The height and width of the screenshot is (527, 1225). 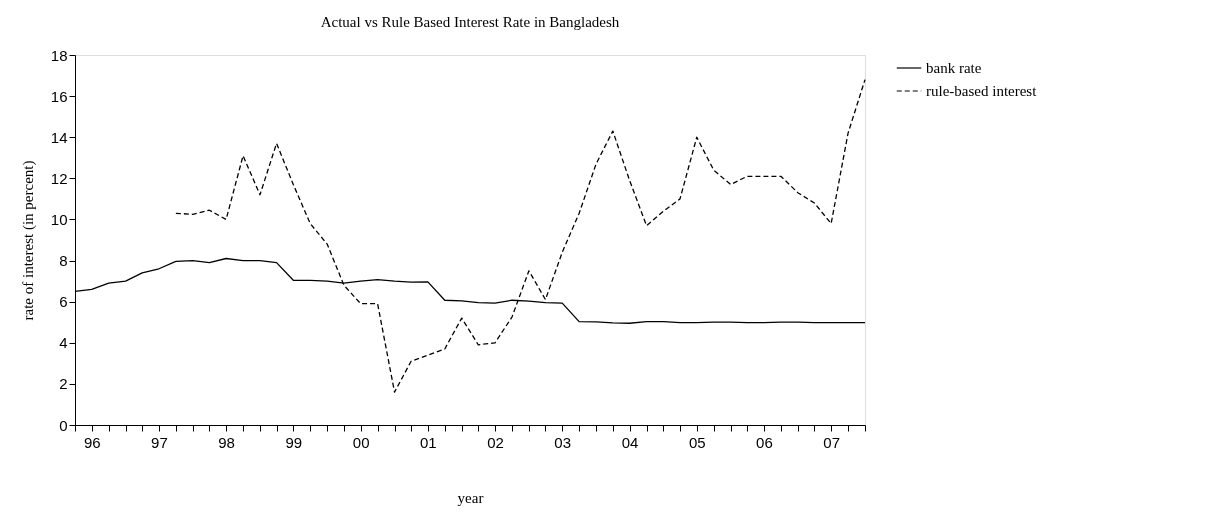 What do you see at coordinates (697, 442) in the screenshot?
I see `x-tick-label: 05` at bounding box center [697, 442].